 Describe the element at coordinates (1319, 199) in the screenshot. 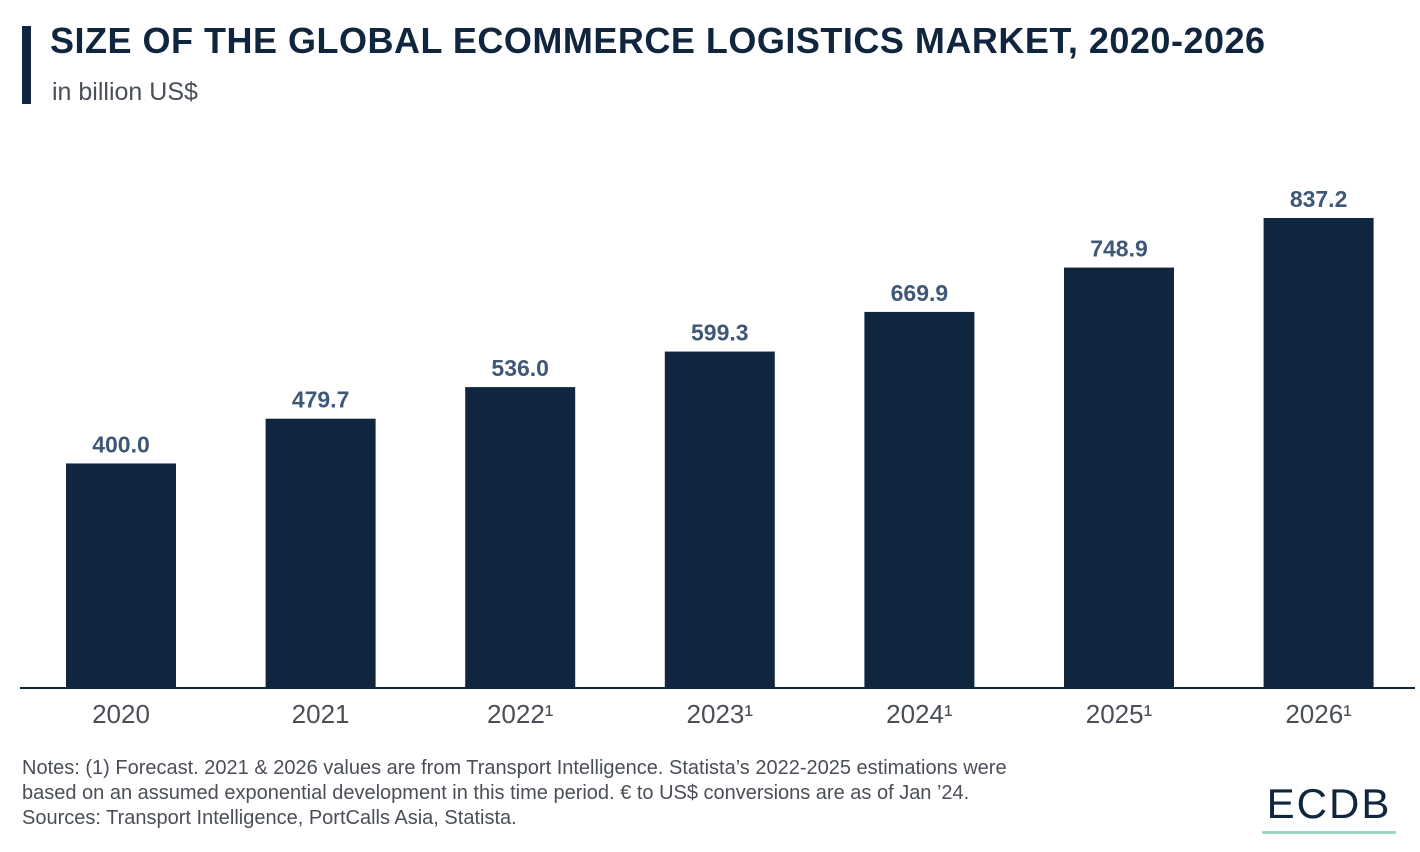

I see `value-label-6: 837.2` at that location.